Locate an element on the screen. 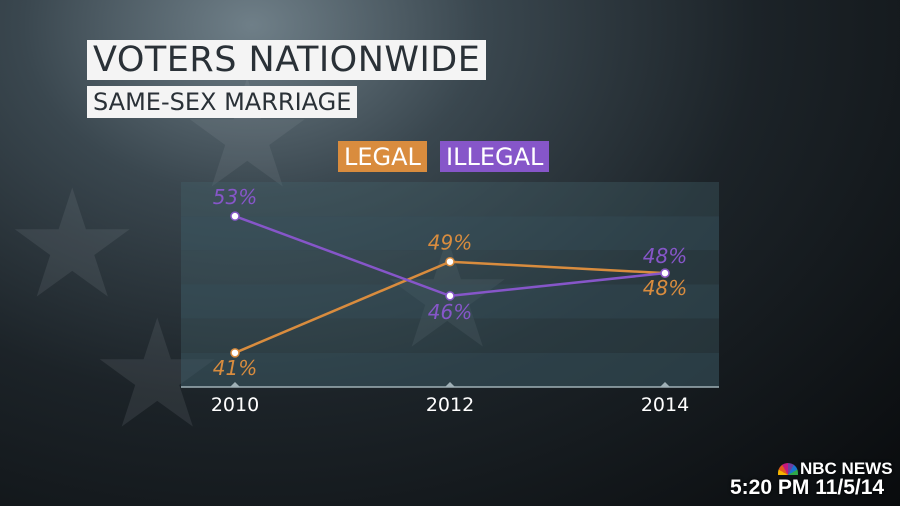 The width and height of the screenshot is (900, 506). data-label: 41% is located at coordinates (235, 368).